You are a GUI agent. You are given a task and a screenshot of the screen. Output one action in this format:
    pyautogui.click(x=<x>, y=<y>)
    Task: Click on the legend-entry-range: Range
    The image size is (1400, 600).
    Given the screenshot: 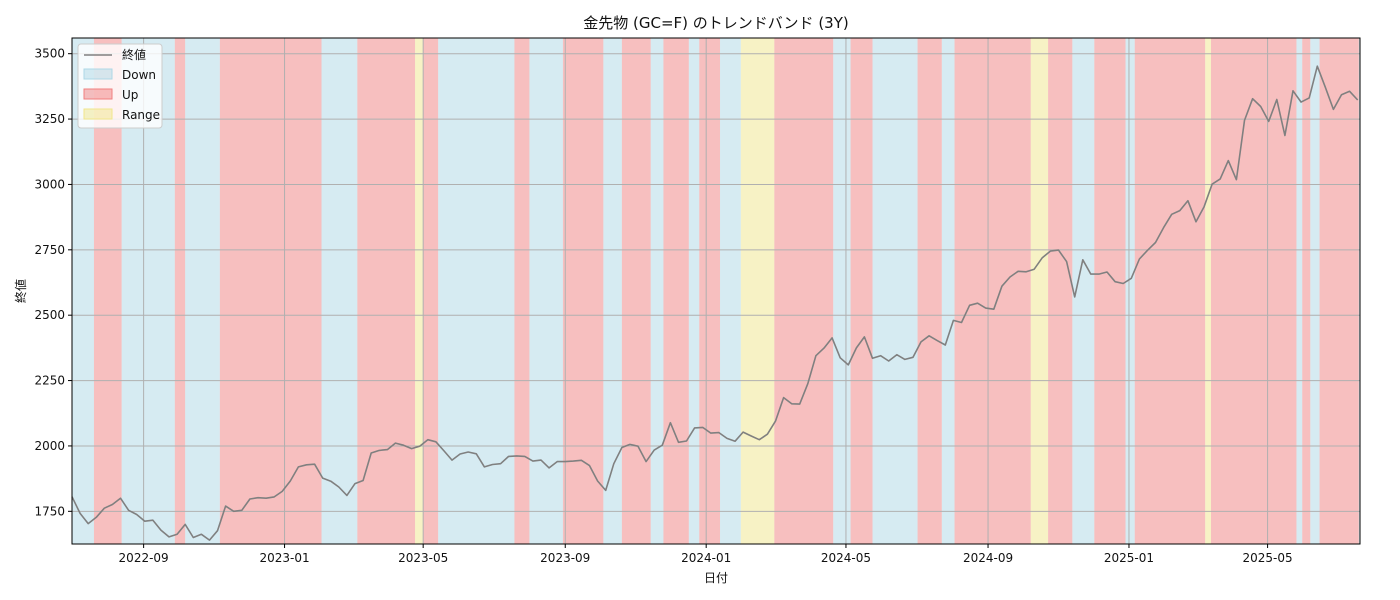 What is the action you would take?
    pyautogui.click(x=141, y=115)
    